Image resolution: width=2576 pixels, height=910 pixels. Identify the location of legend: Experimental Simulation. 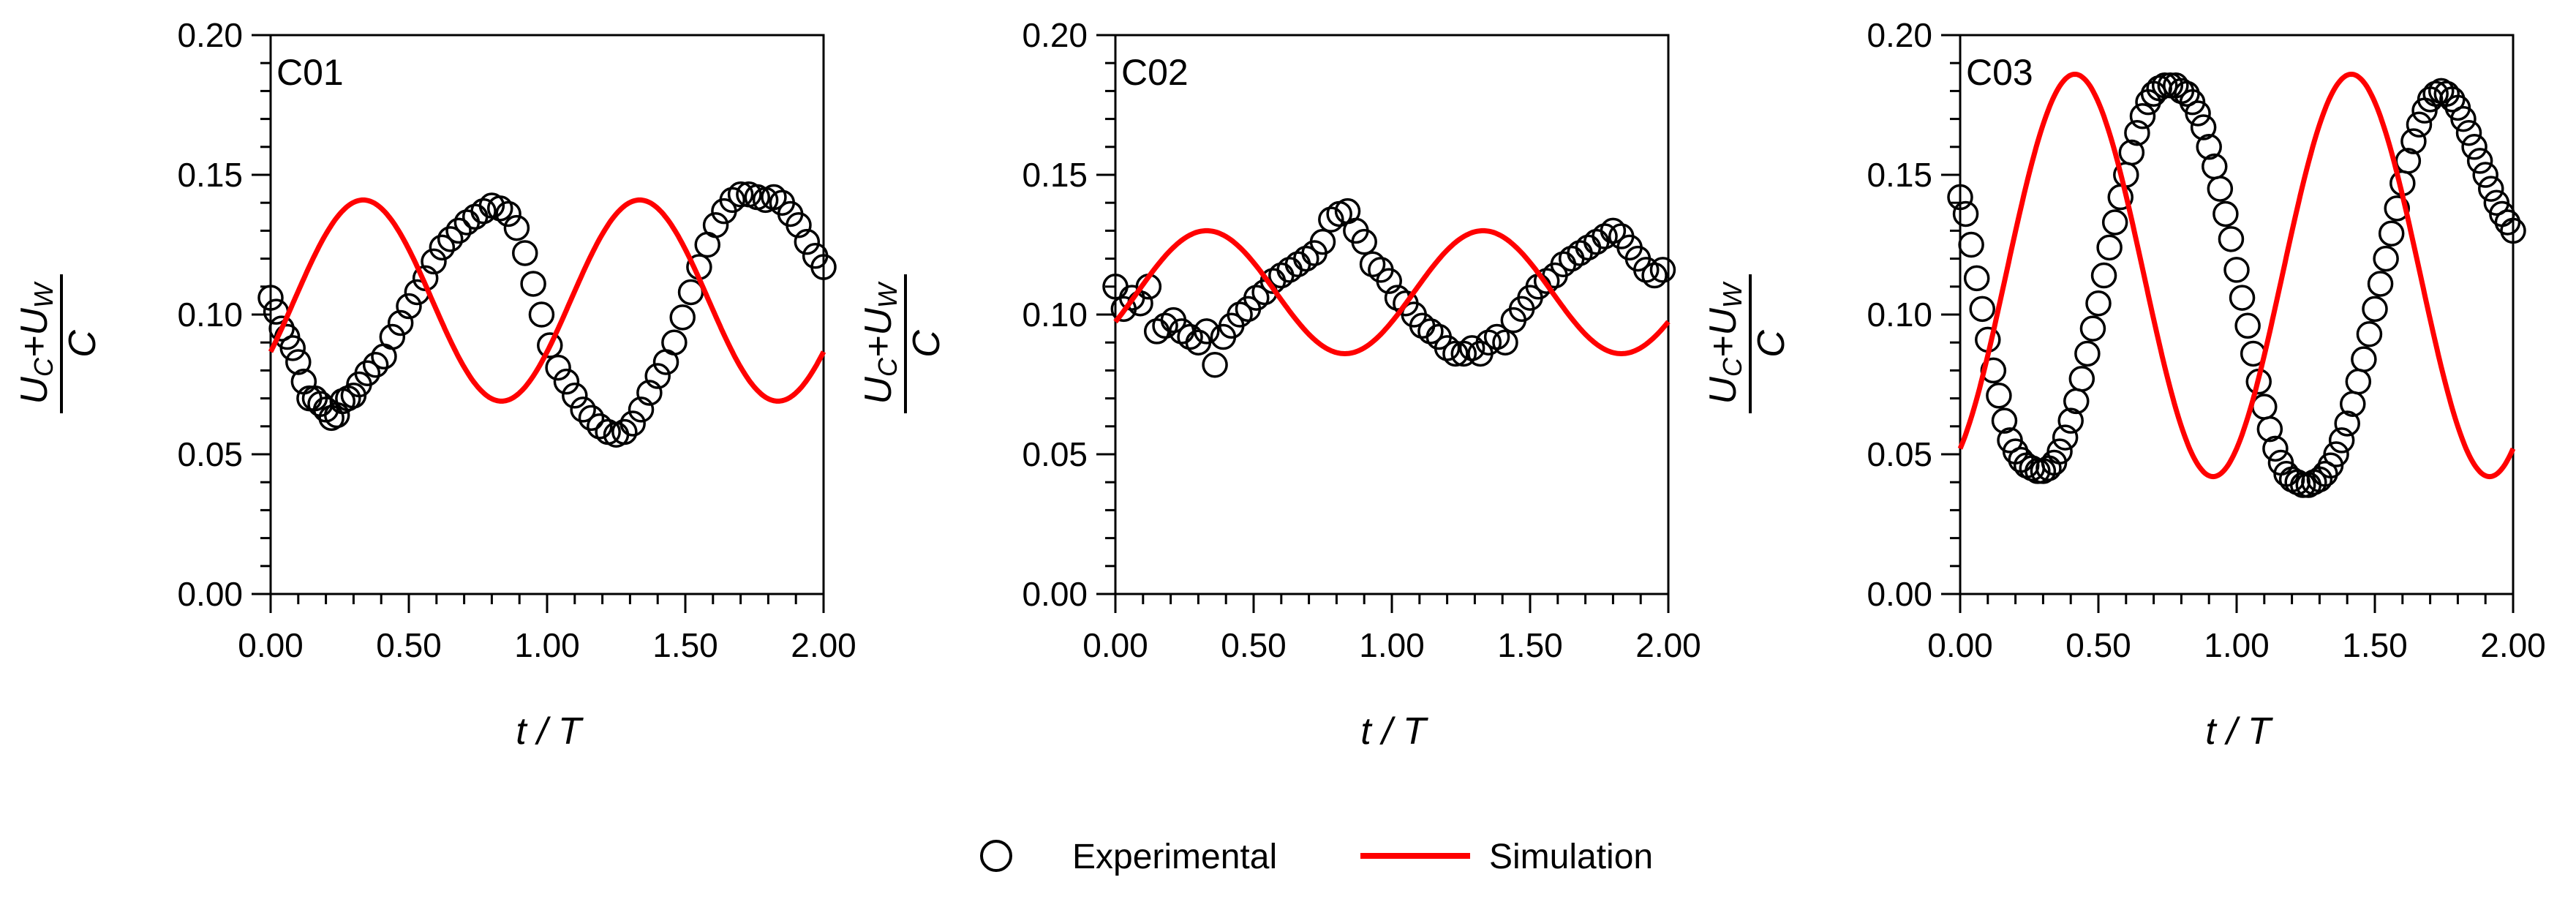
(1316, 857).